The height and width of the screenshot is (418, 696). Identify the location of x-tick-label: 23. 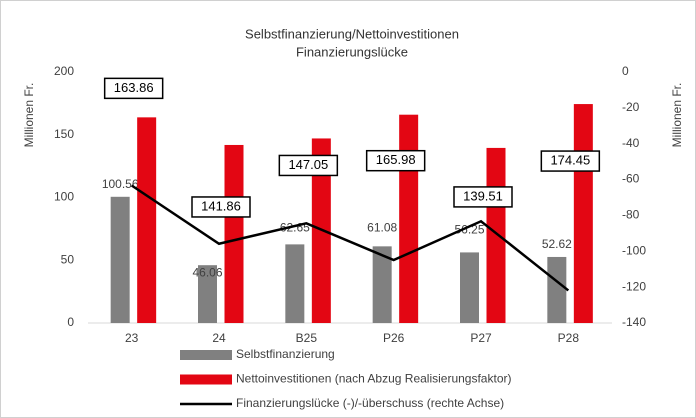
(132, 338).